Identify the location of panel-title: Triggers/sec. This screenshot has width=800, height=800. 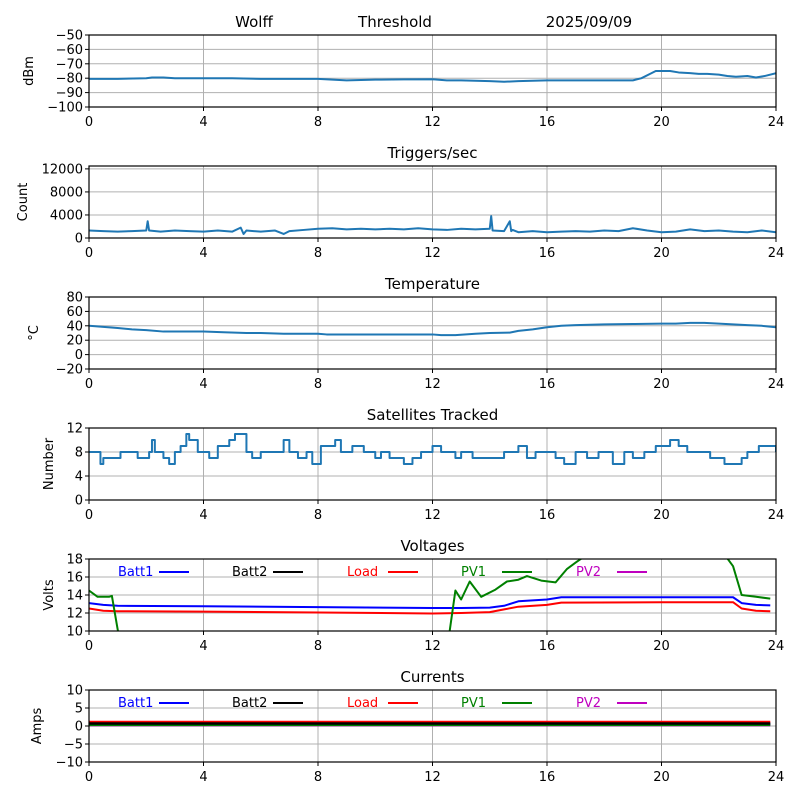
(432, 153).